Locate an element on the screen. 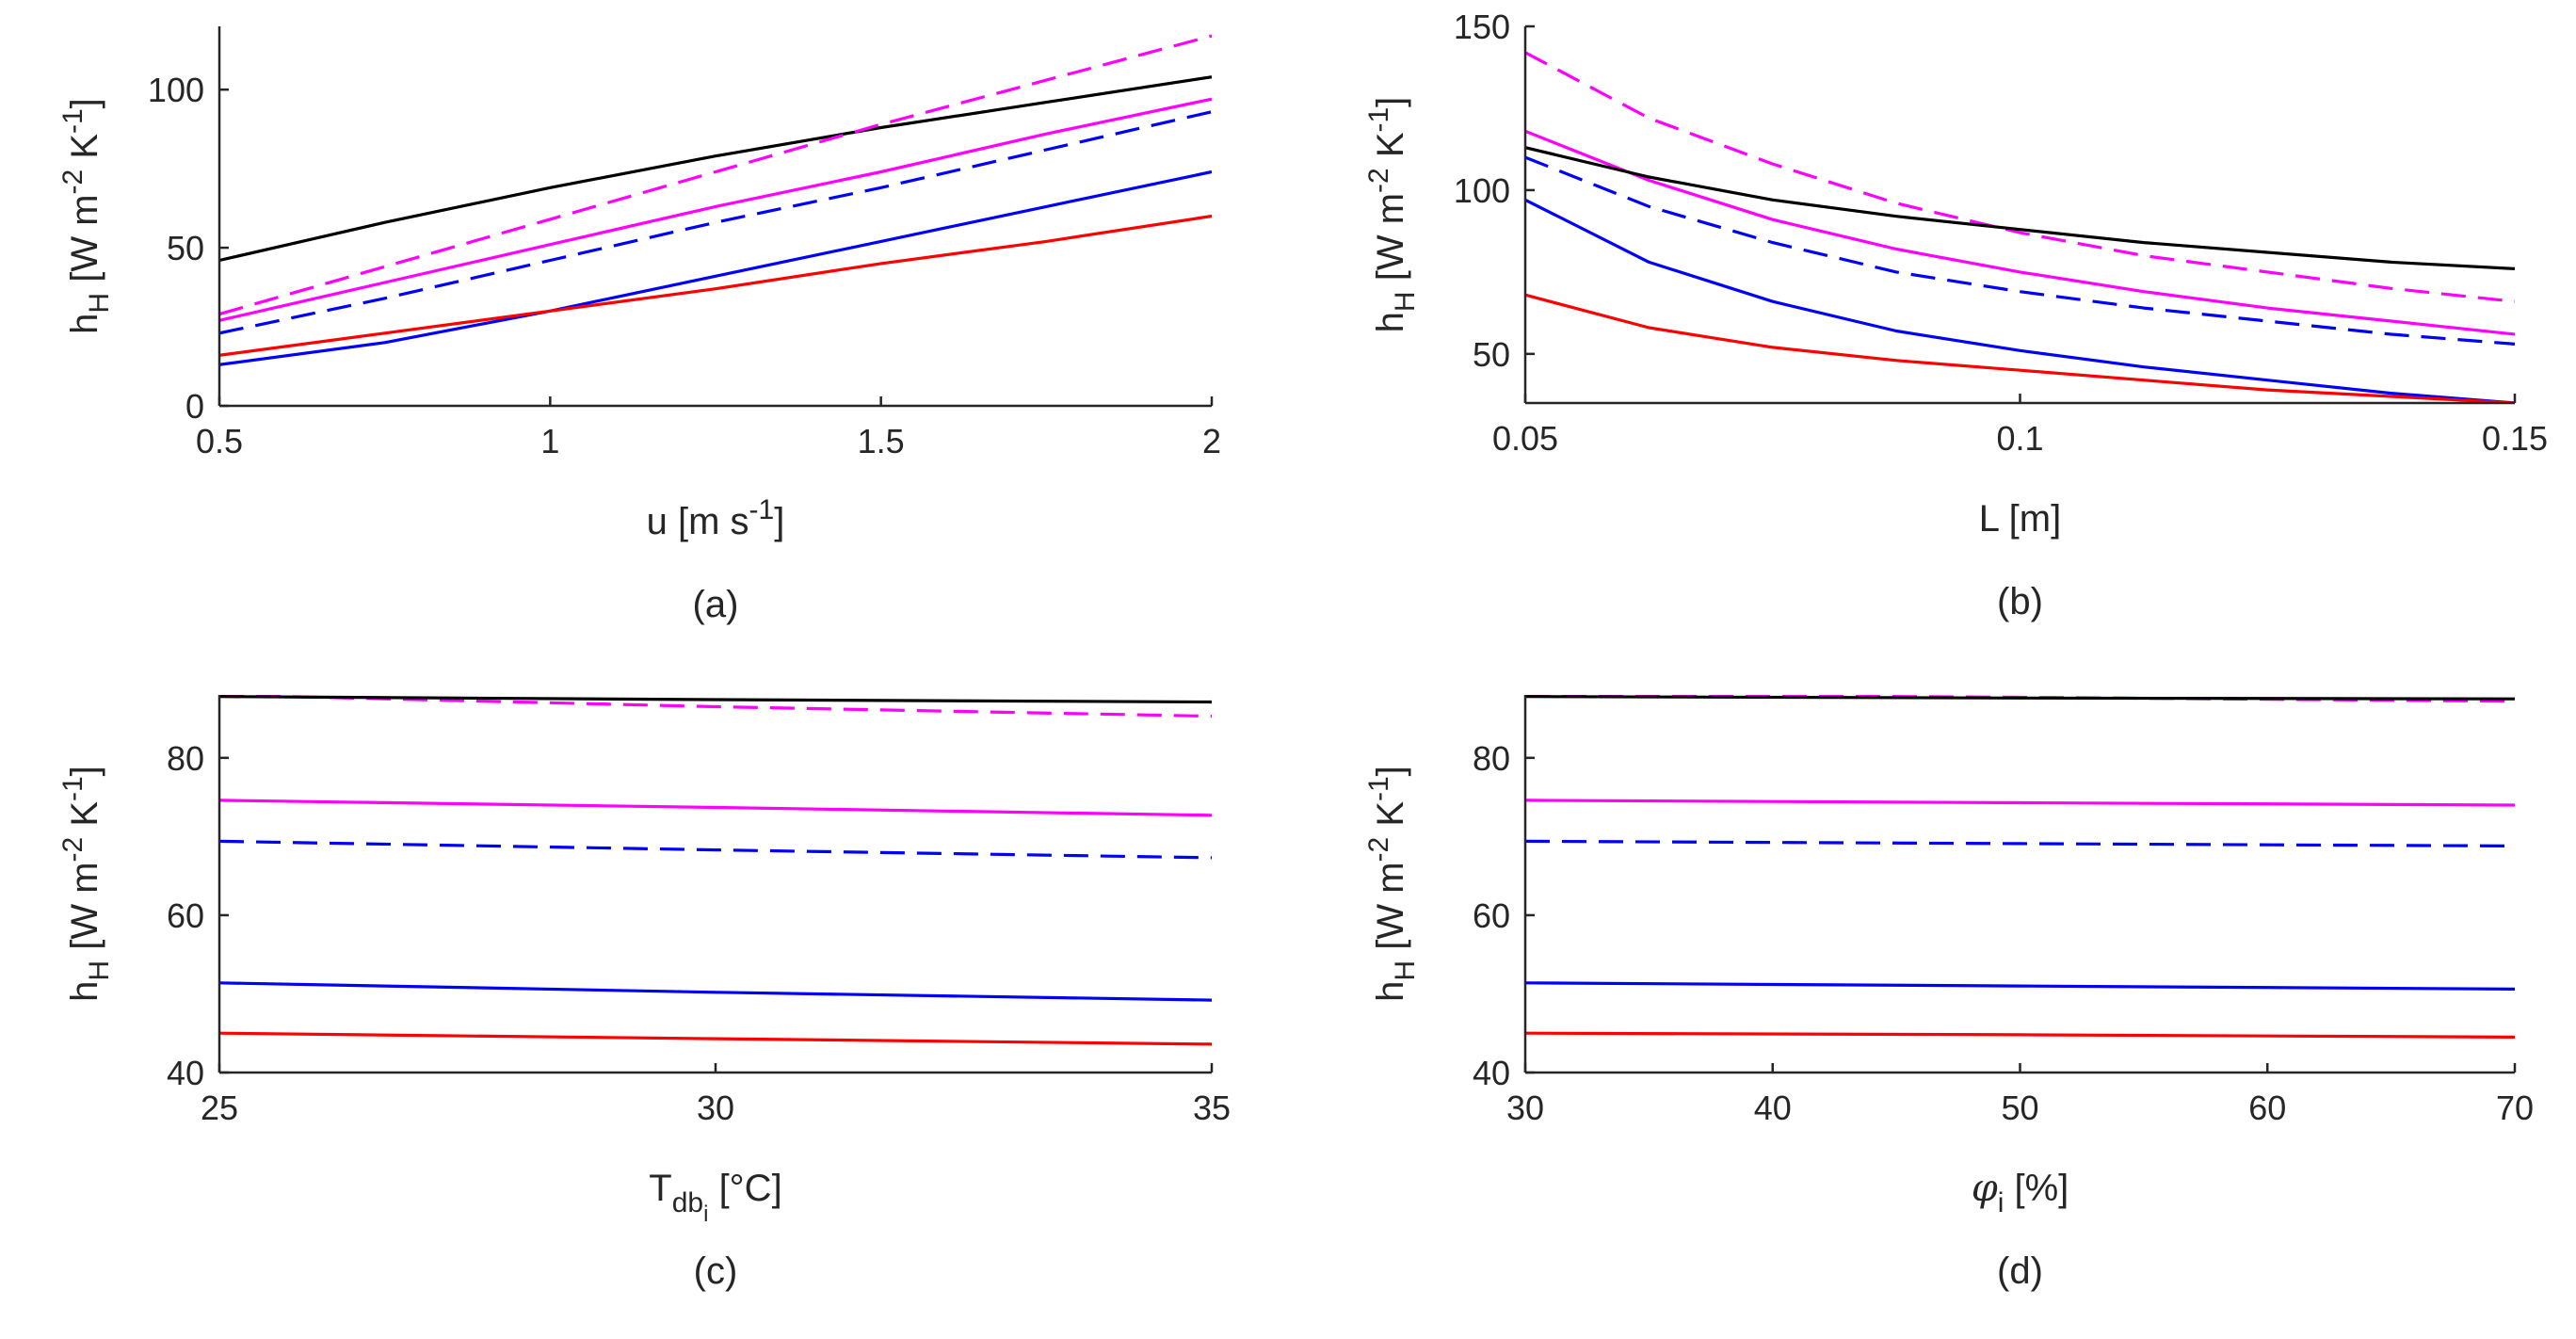 The height and width of the screenshot is (1339, 2576). subplot-label: (c) is located at coordinates (716, 1271).